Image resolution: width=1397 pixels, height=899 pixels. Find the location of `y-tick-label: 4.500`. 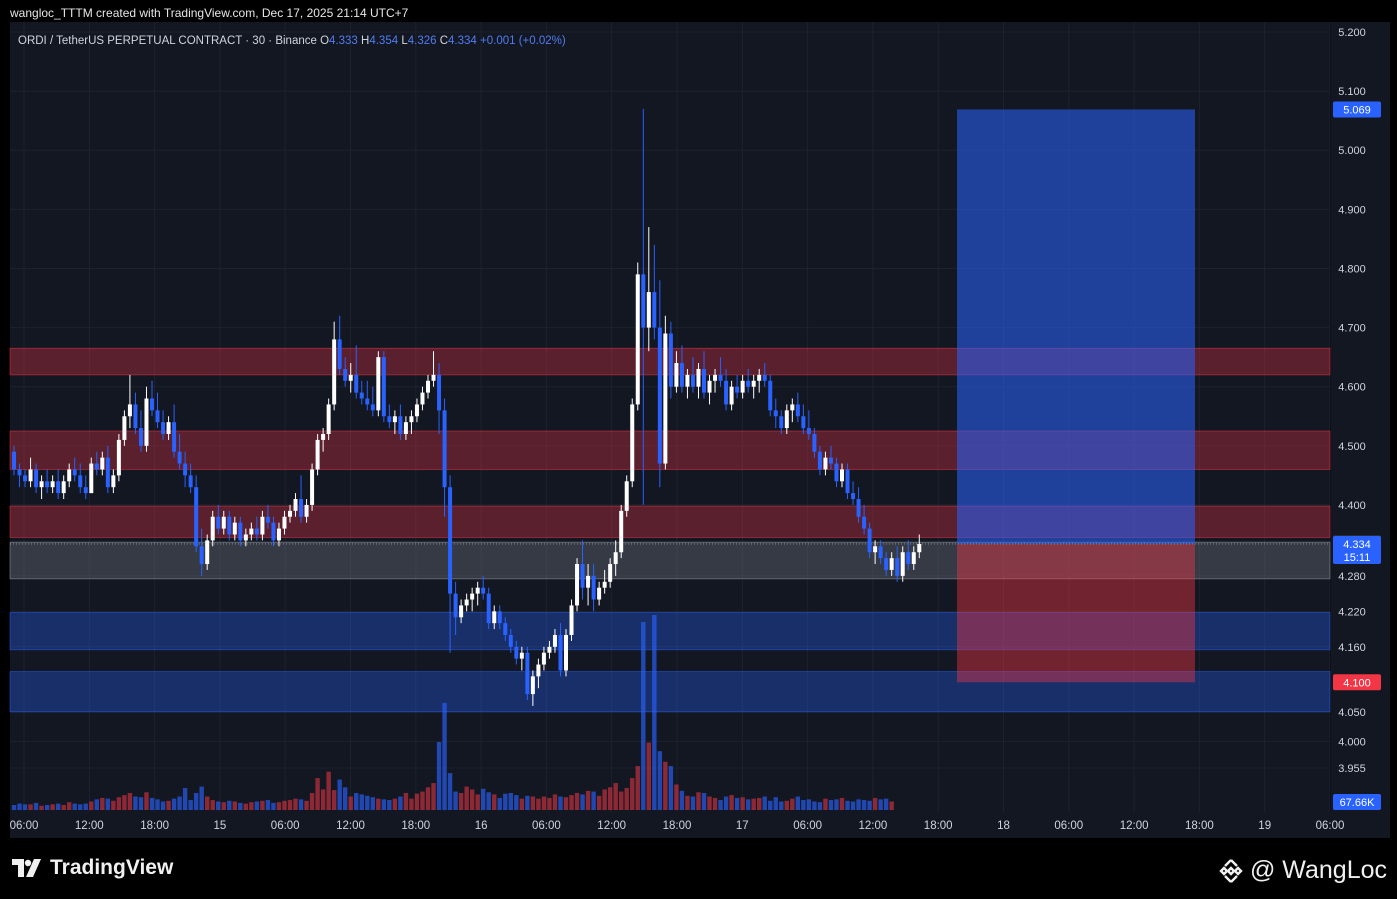

y-tick-label: 4.500 is located at coordinates (1352, 447).